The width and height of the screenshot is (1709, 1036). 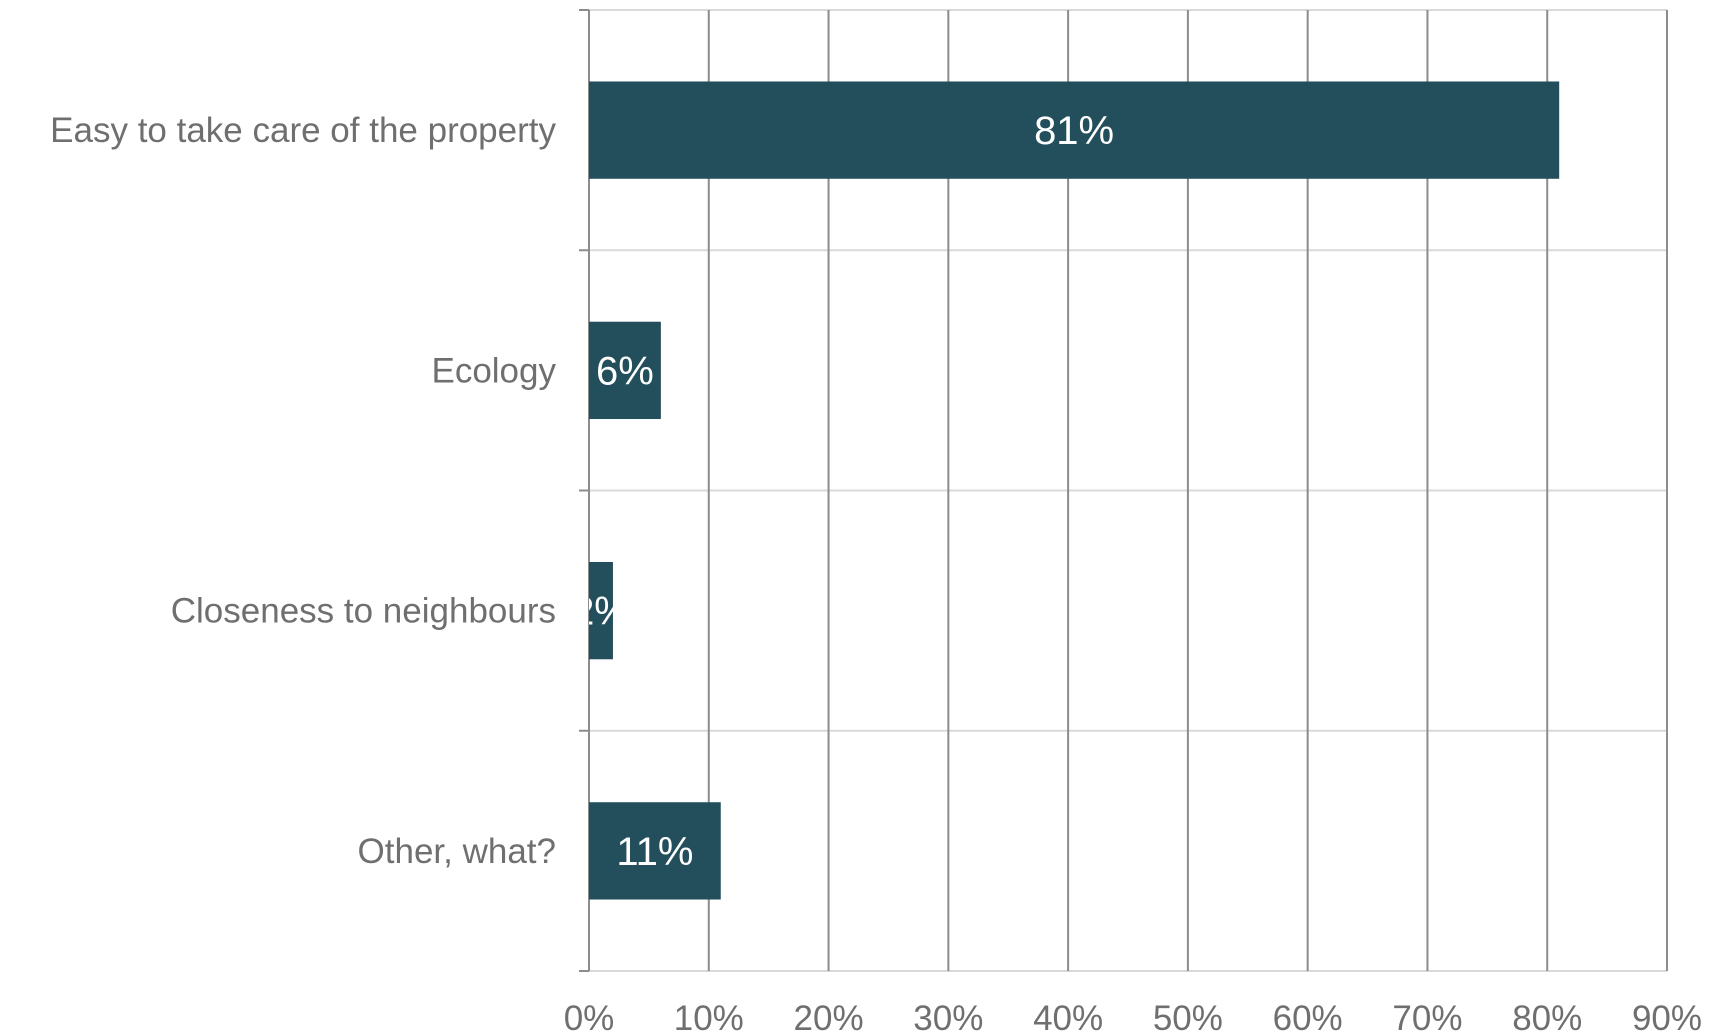 What do you see at coordinates (1308, 1017) in the screenshot?
I see `x-tick-label: 60%` at bounding box center [1308, 1017].